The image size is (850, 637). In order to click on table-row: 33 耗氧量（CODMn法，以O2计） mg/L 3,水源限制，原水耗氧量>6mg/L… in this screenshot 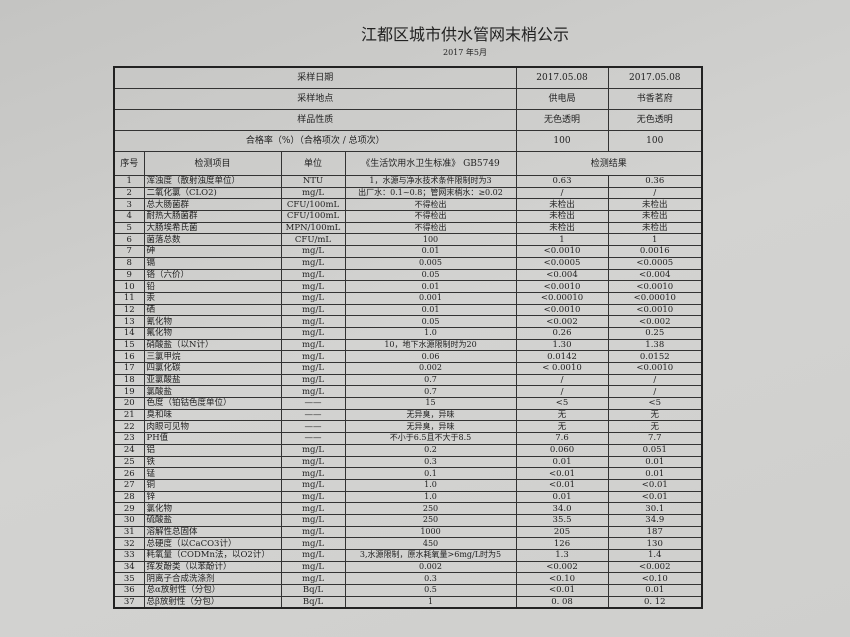, I will do `click(408, 555)`.